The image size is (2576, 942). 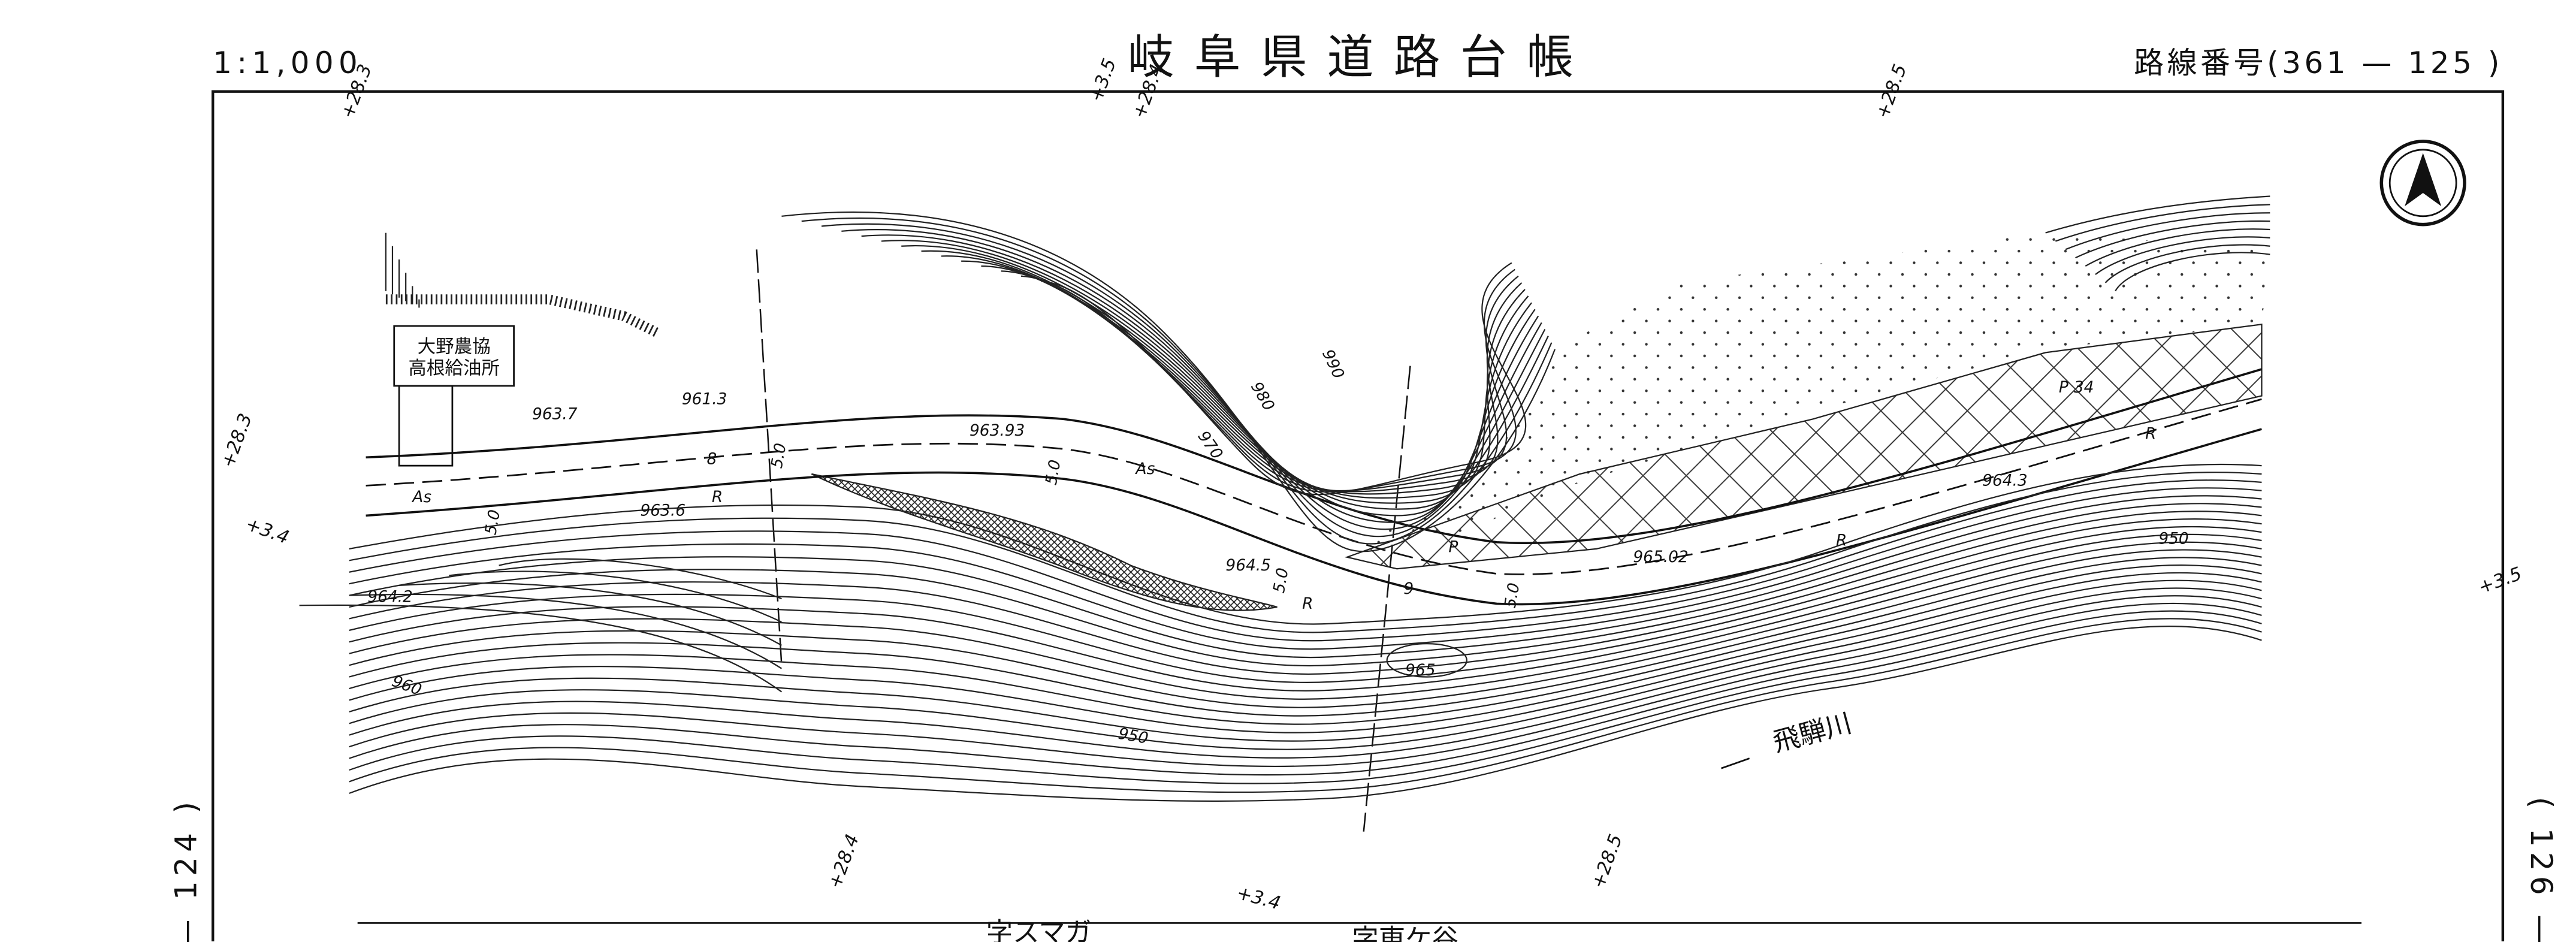 What do you see at coordinates (2084, 388) in the screenshot?
I see `map-label: 34` at bounding box center [2084, 388].